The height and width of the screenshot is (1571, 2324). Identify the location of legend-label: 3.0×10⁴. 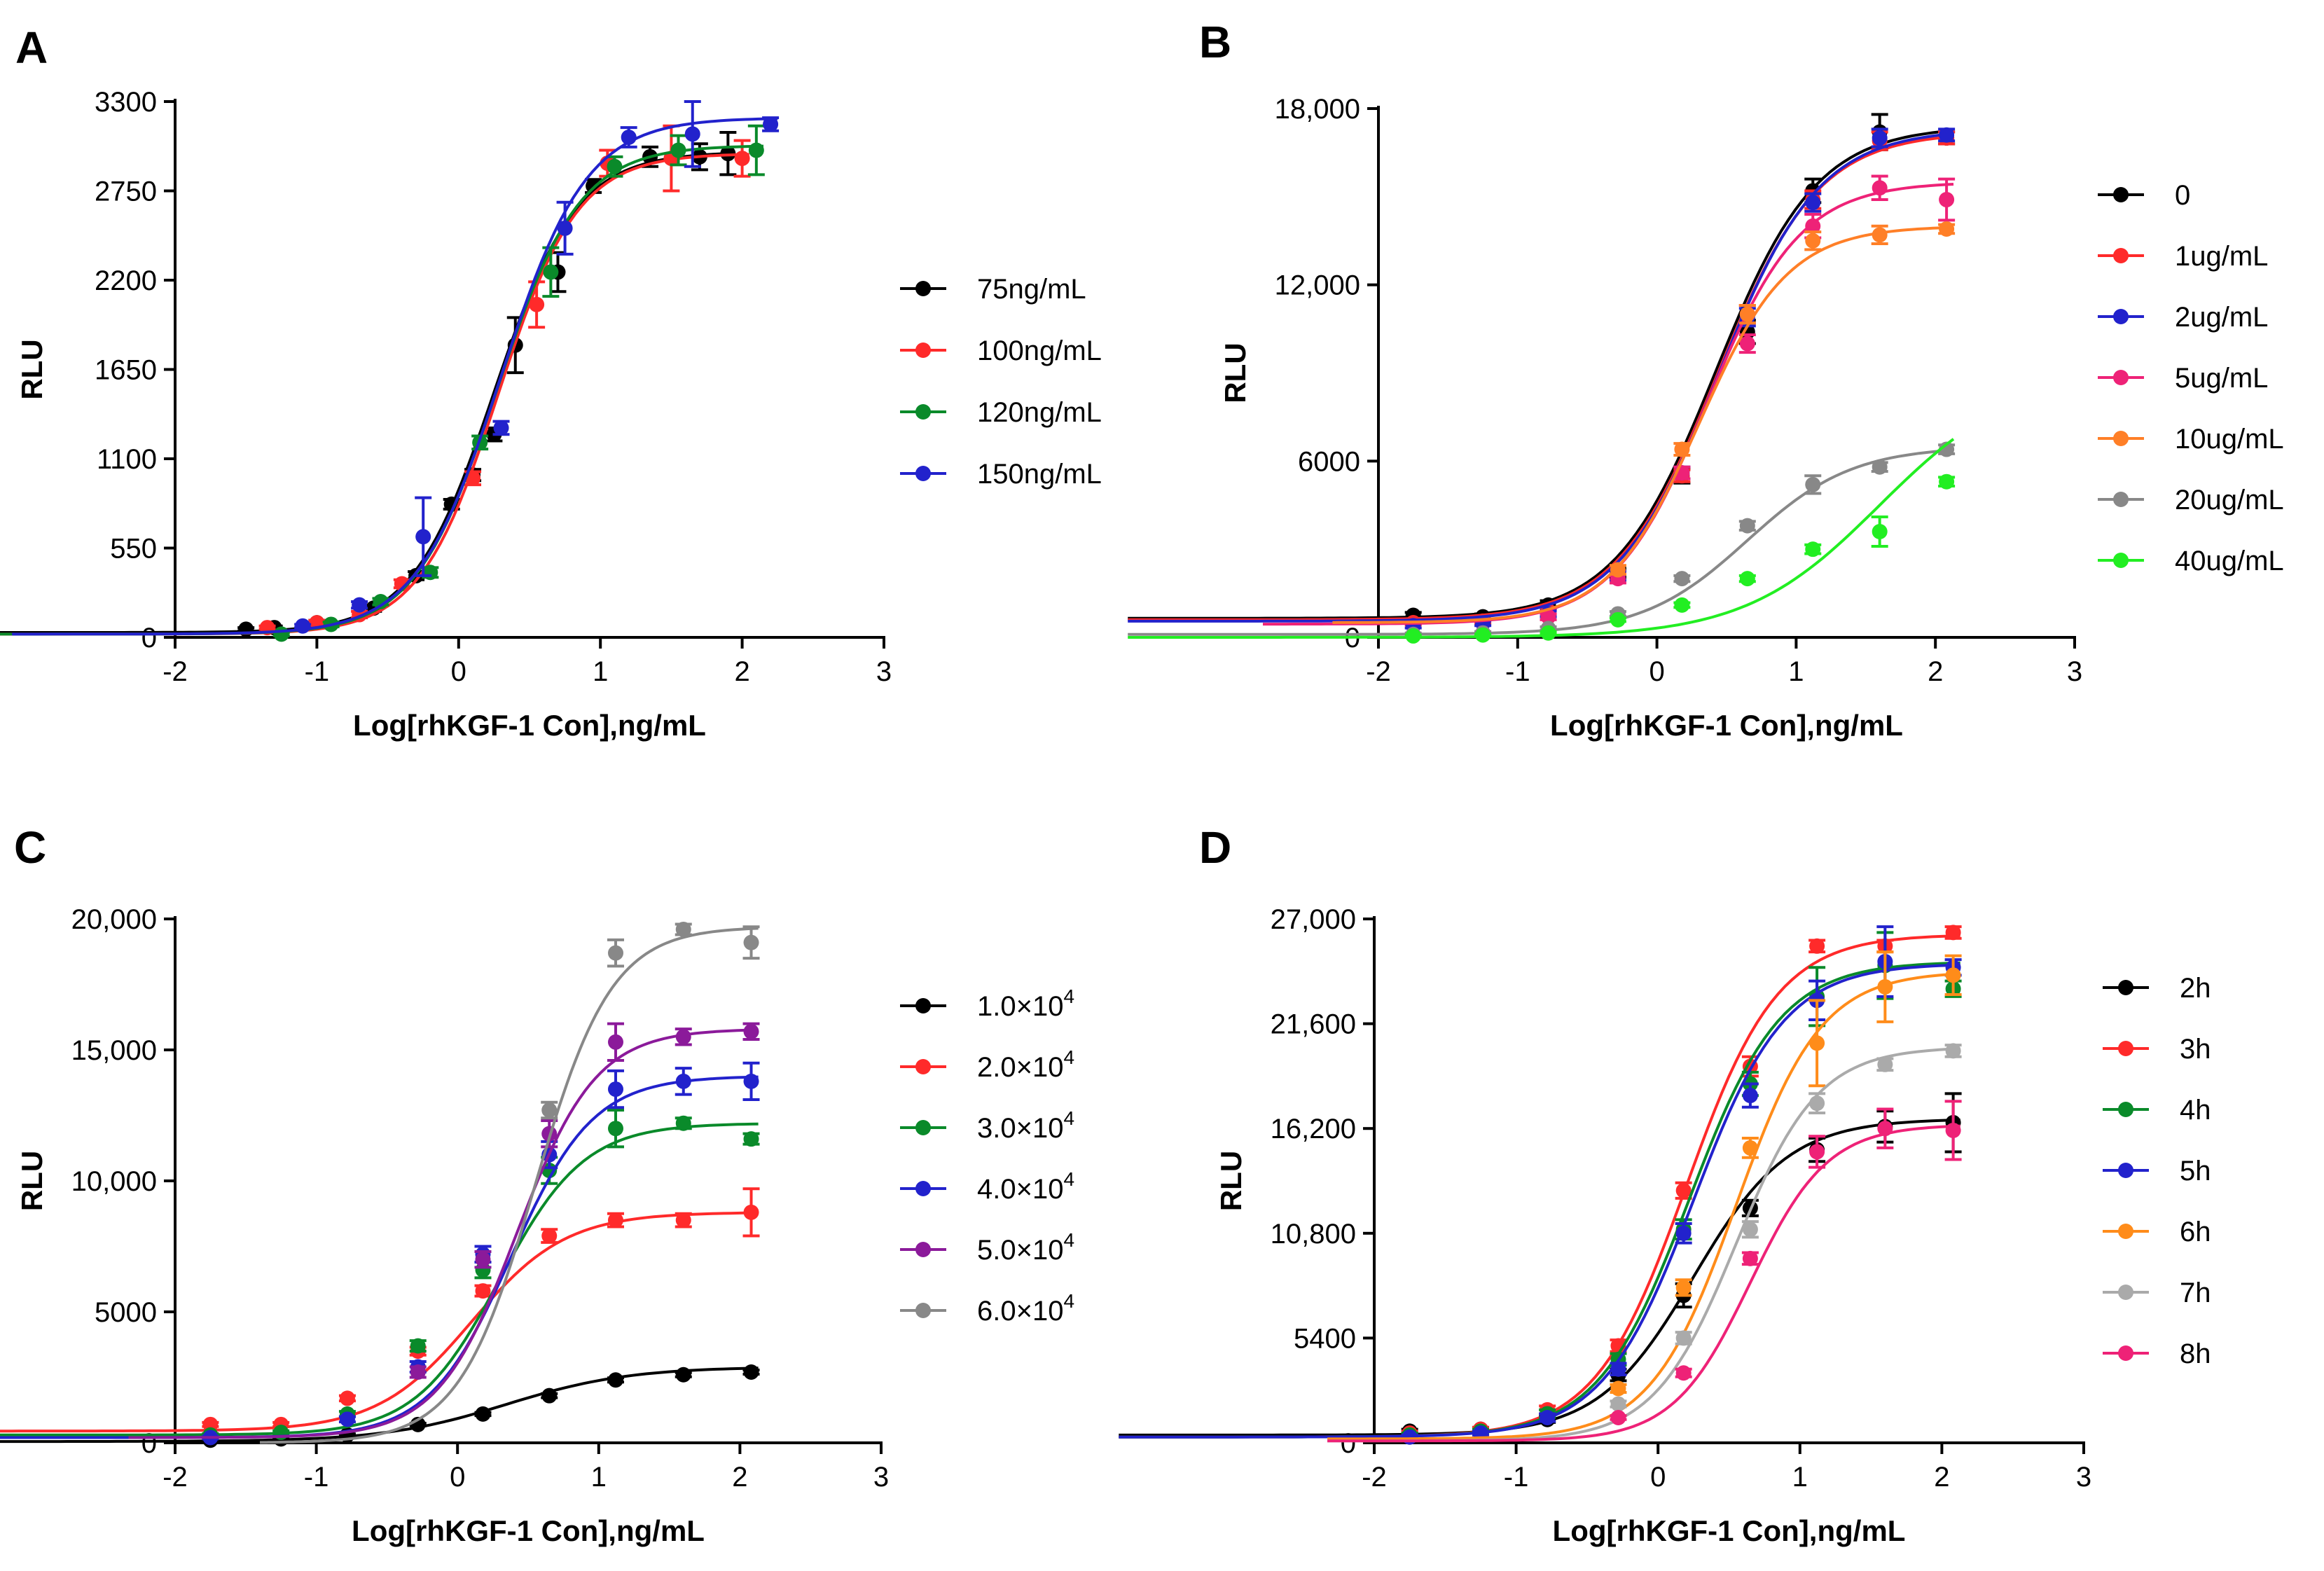
(1025, 1125).